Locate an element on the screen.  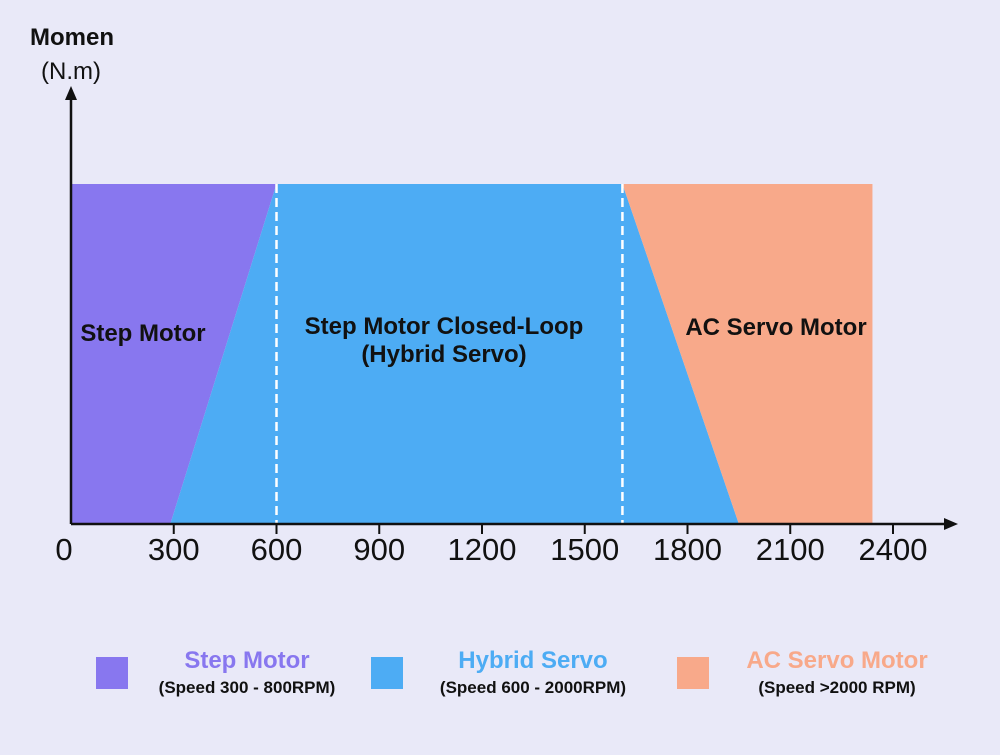
legend-item-step-motor: Step Motor (Speed 300 - 800RPM) is located at coordinates (226, 675).